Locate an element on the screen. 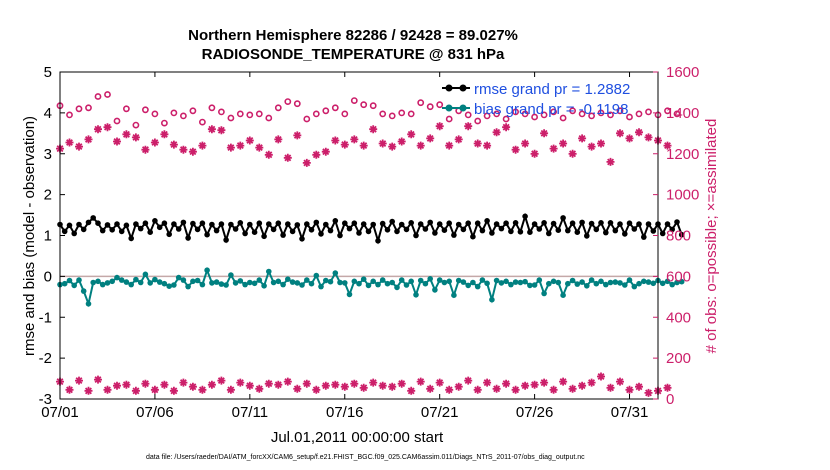  y2-tick-label: 0 is located at coordinates (670, 399).